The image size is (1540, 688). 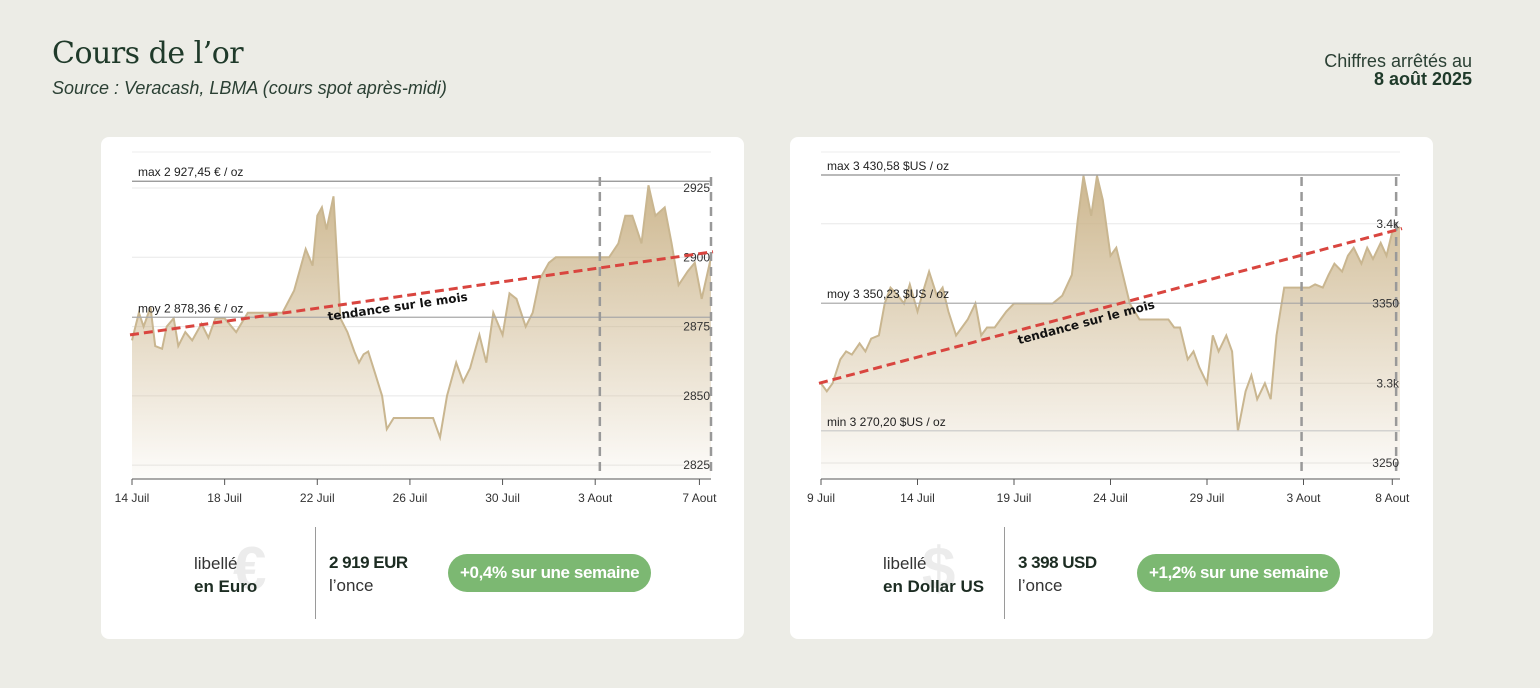 What do you see at coordinates (696, 396) in the screenshot?
I see `y-tick-label: 2850` at bounding box center [696, 396].